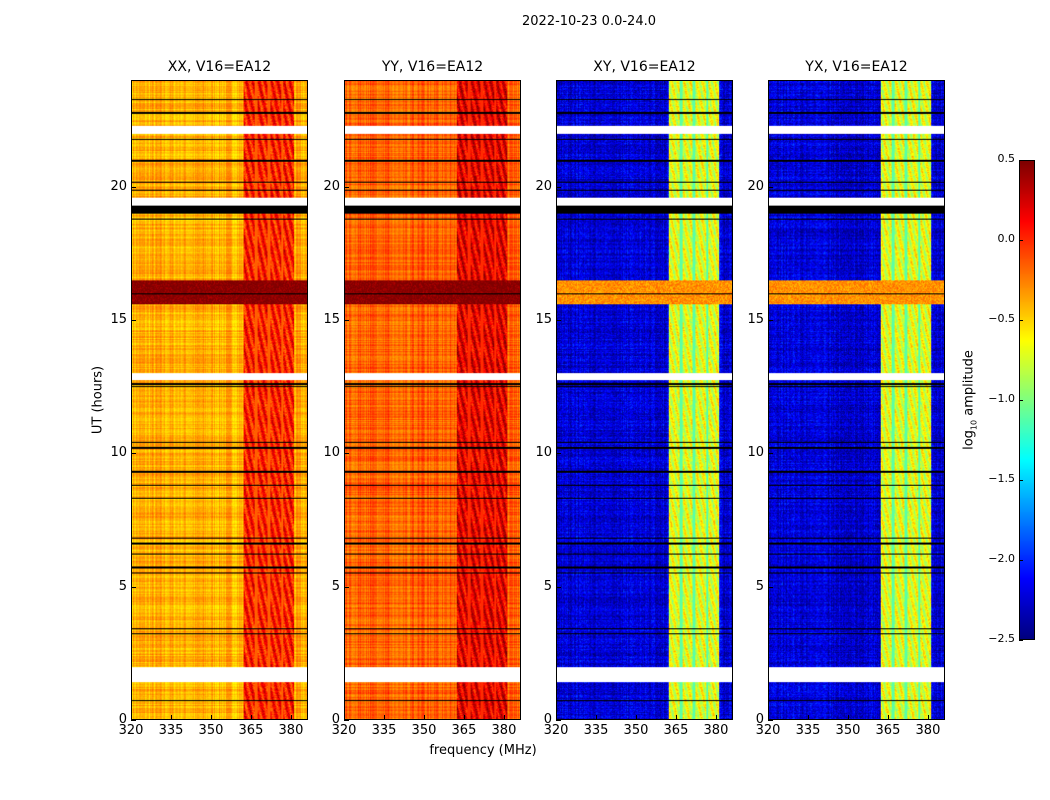 Image resolution: width=1050 pixels, height=800 pixels. Describe the element at coordinates (1001, 318) in the screenshot. I see `colorbar-tick-label: −0.5` at that location.